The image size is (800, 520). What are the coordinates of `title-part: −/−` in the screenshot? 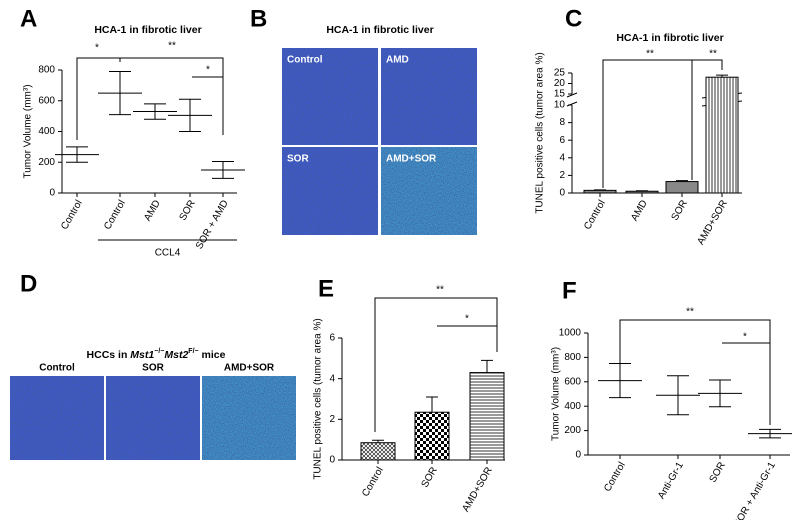 It's located at (159, 351).